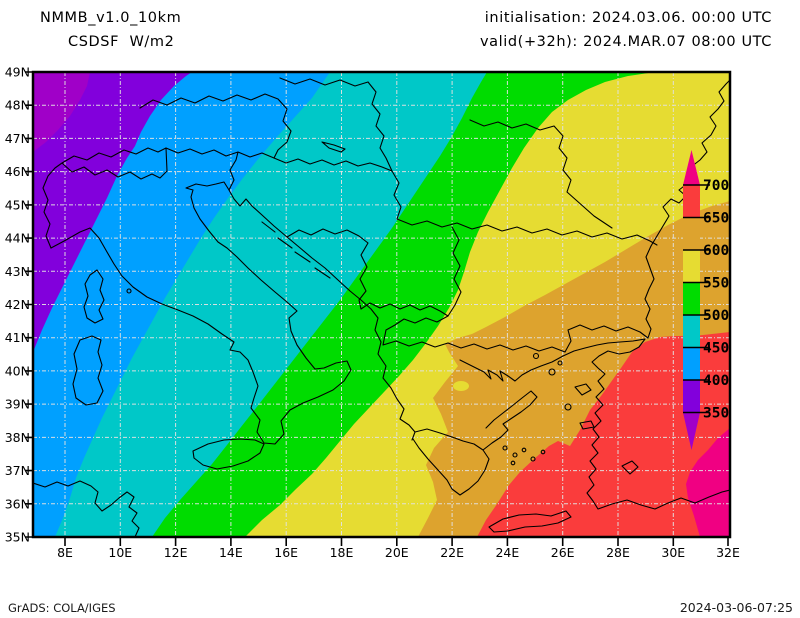 The image size is (800, 618). What do you see at coordinates (736, 607) in the screenshot?
I see `creation-timestamp: 2024-03-06-07:25` at bounding box center [736, 607].